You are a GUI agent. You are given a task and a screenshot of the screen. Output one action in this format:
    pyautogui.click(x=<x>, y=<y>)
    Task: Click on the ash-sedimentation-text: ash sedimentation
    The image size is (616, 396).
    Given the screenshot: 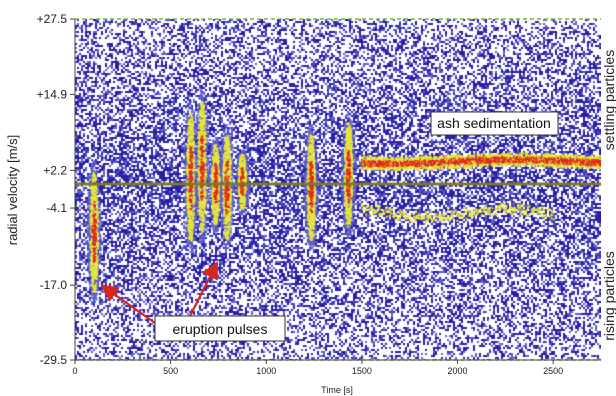 What is the action you would take?
    pyautogui.click(x=494, y=123)
    